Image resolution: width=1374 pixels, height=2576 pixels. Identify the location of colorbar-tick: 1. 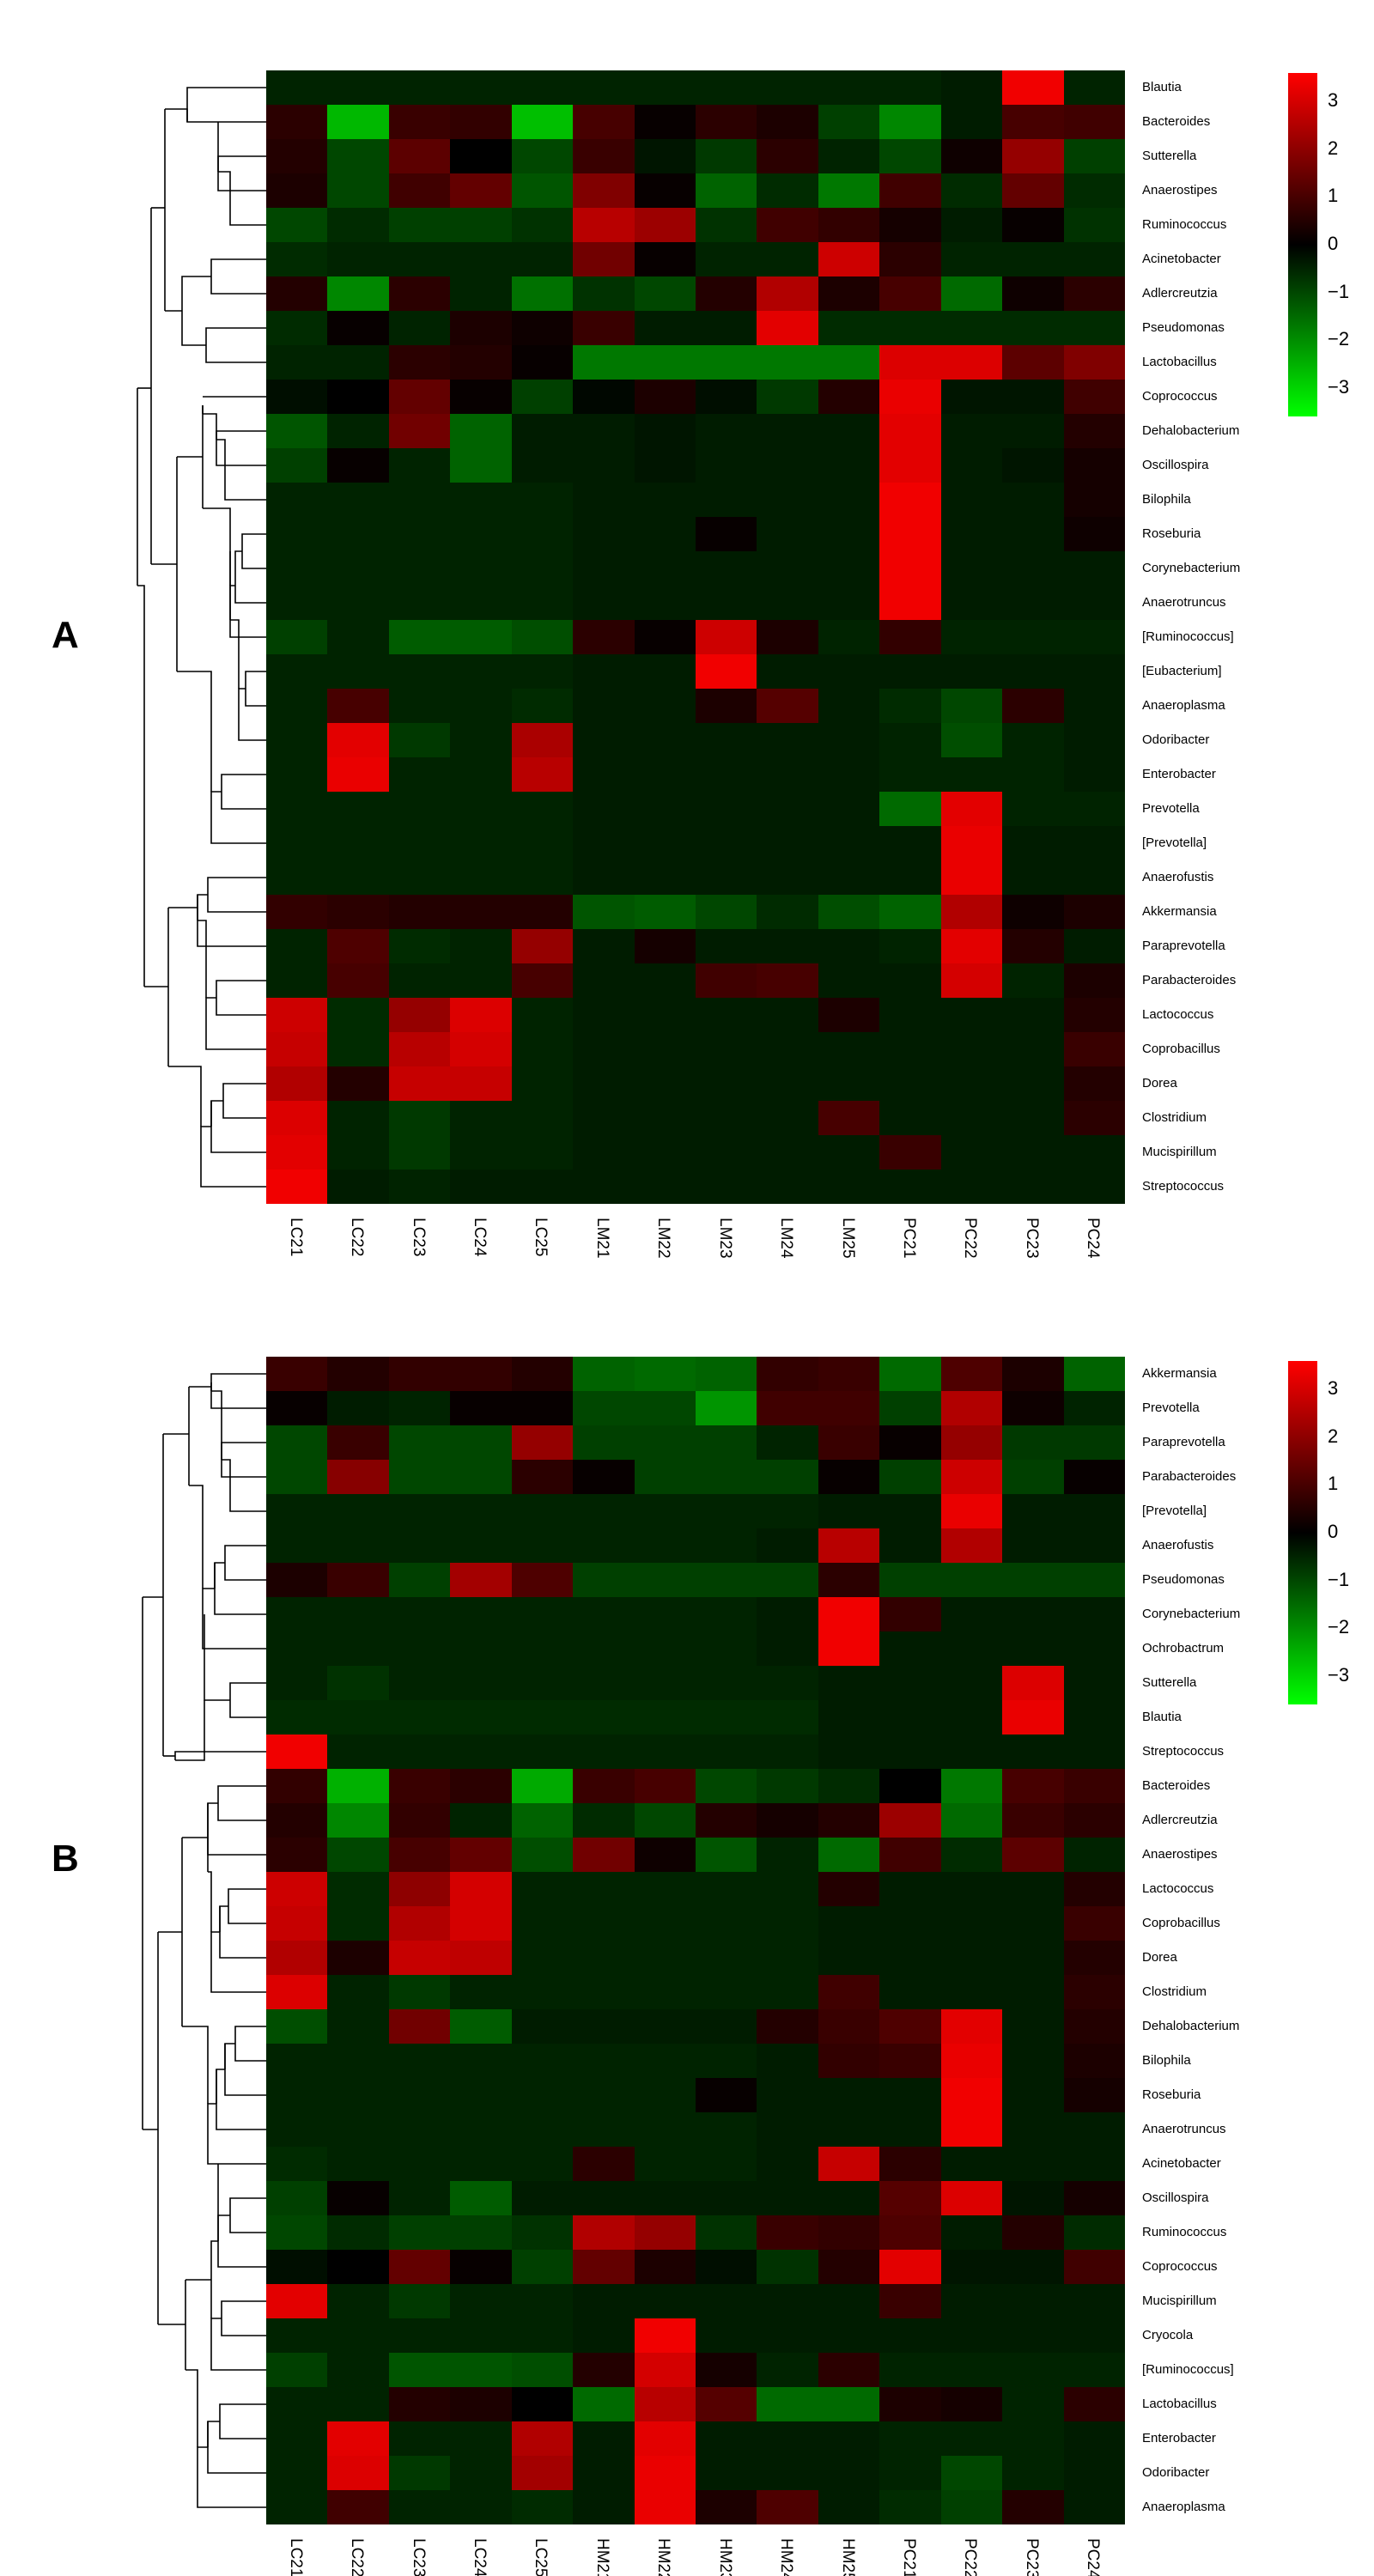
(1333, 1484).